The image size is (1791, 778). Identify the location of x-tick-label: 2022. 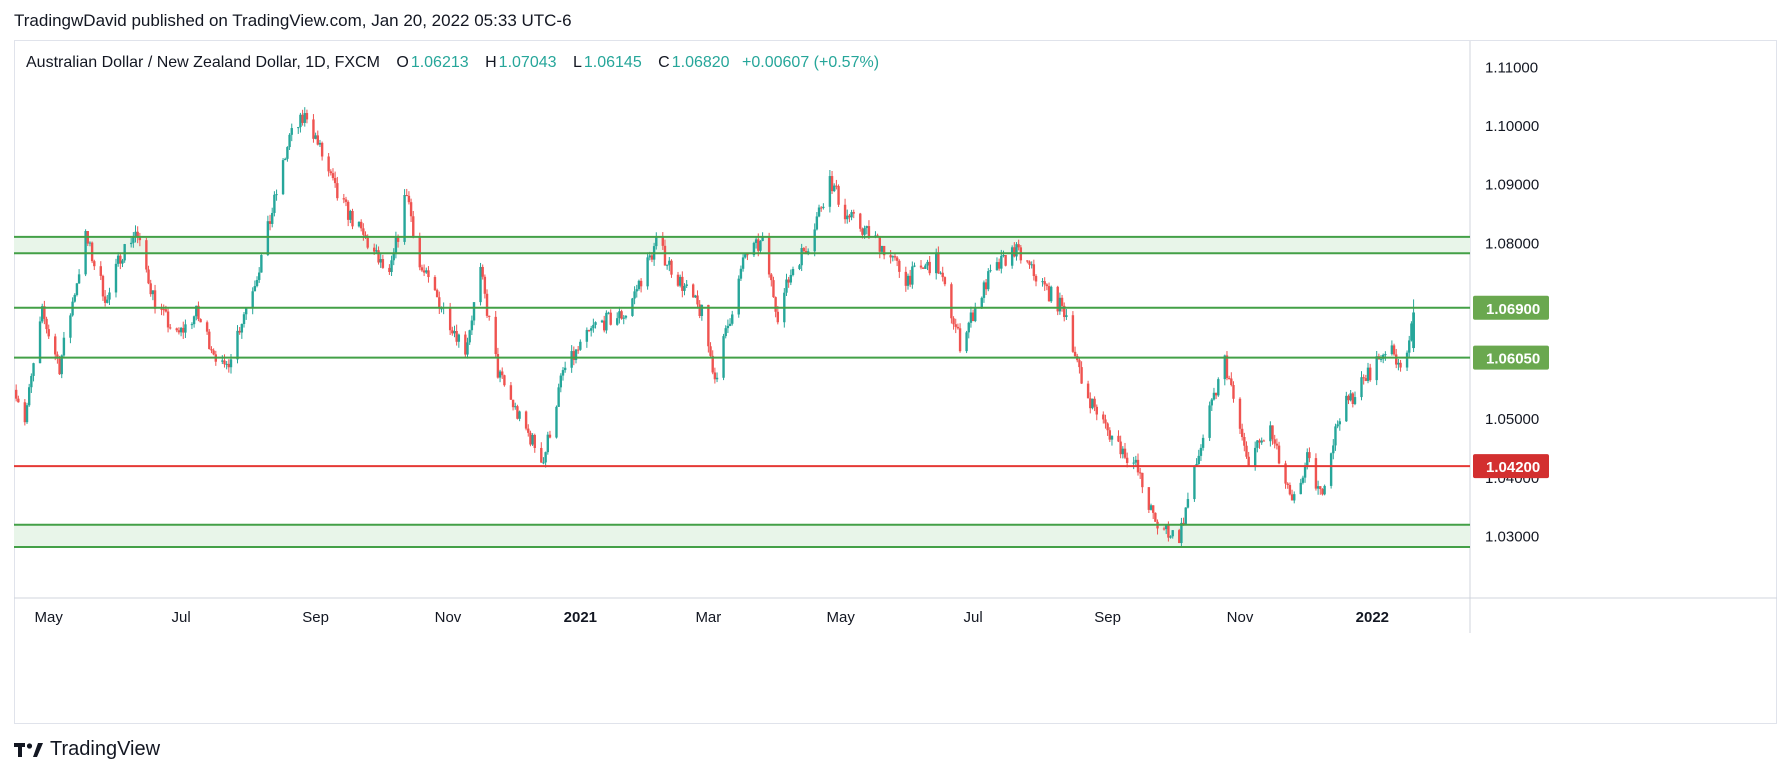
(1372, 617).